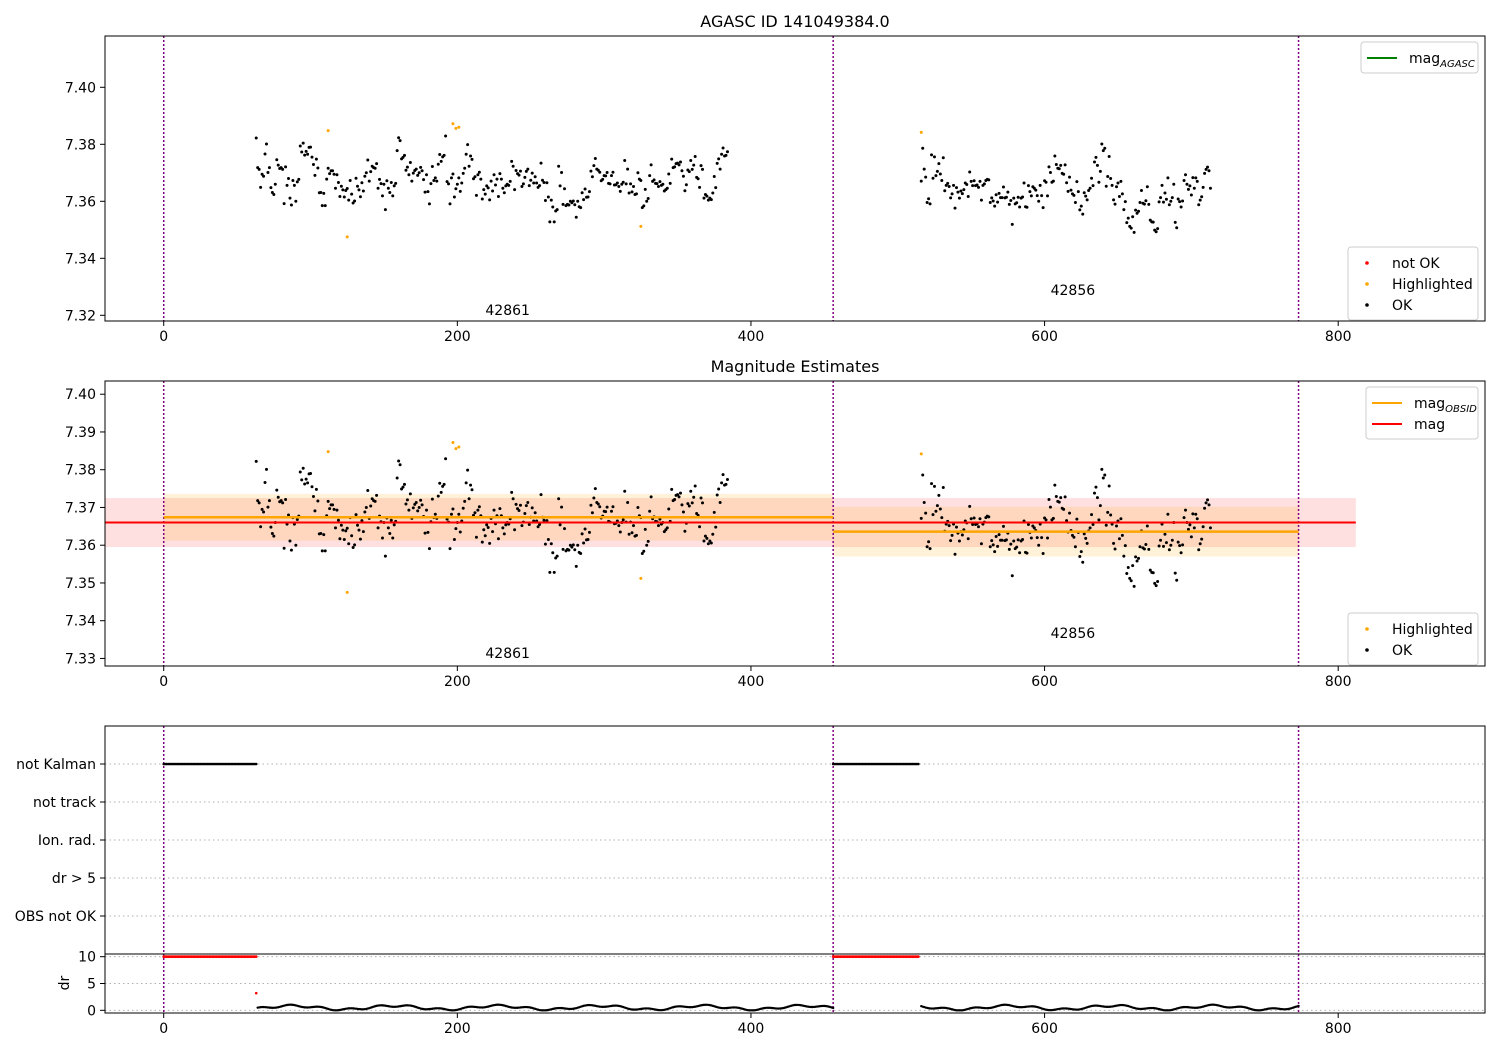  Describe the element at coordinates (794, 21) in the screenshot. I see `figure-title: AGASC ID 141049384.0` at that location.